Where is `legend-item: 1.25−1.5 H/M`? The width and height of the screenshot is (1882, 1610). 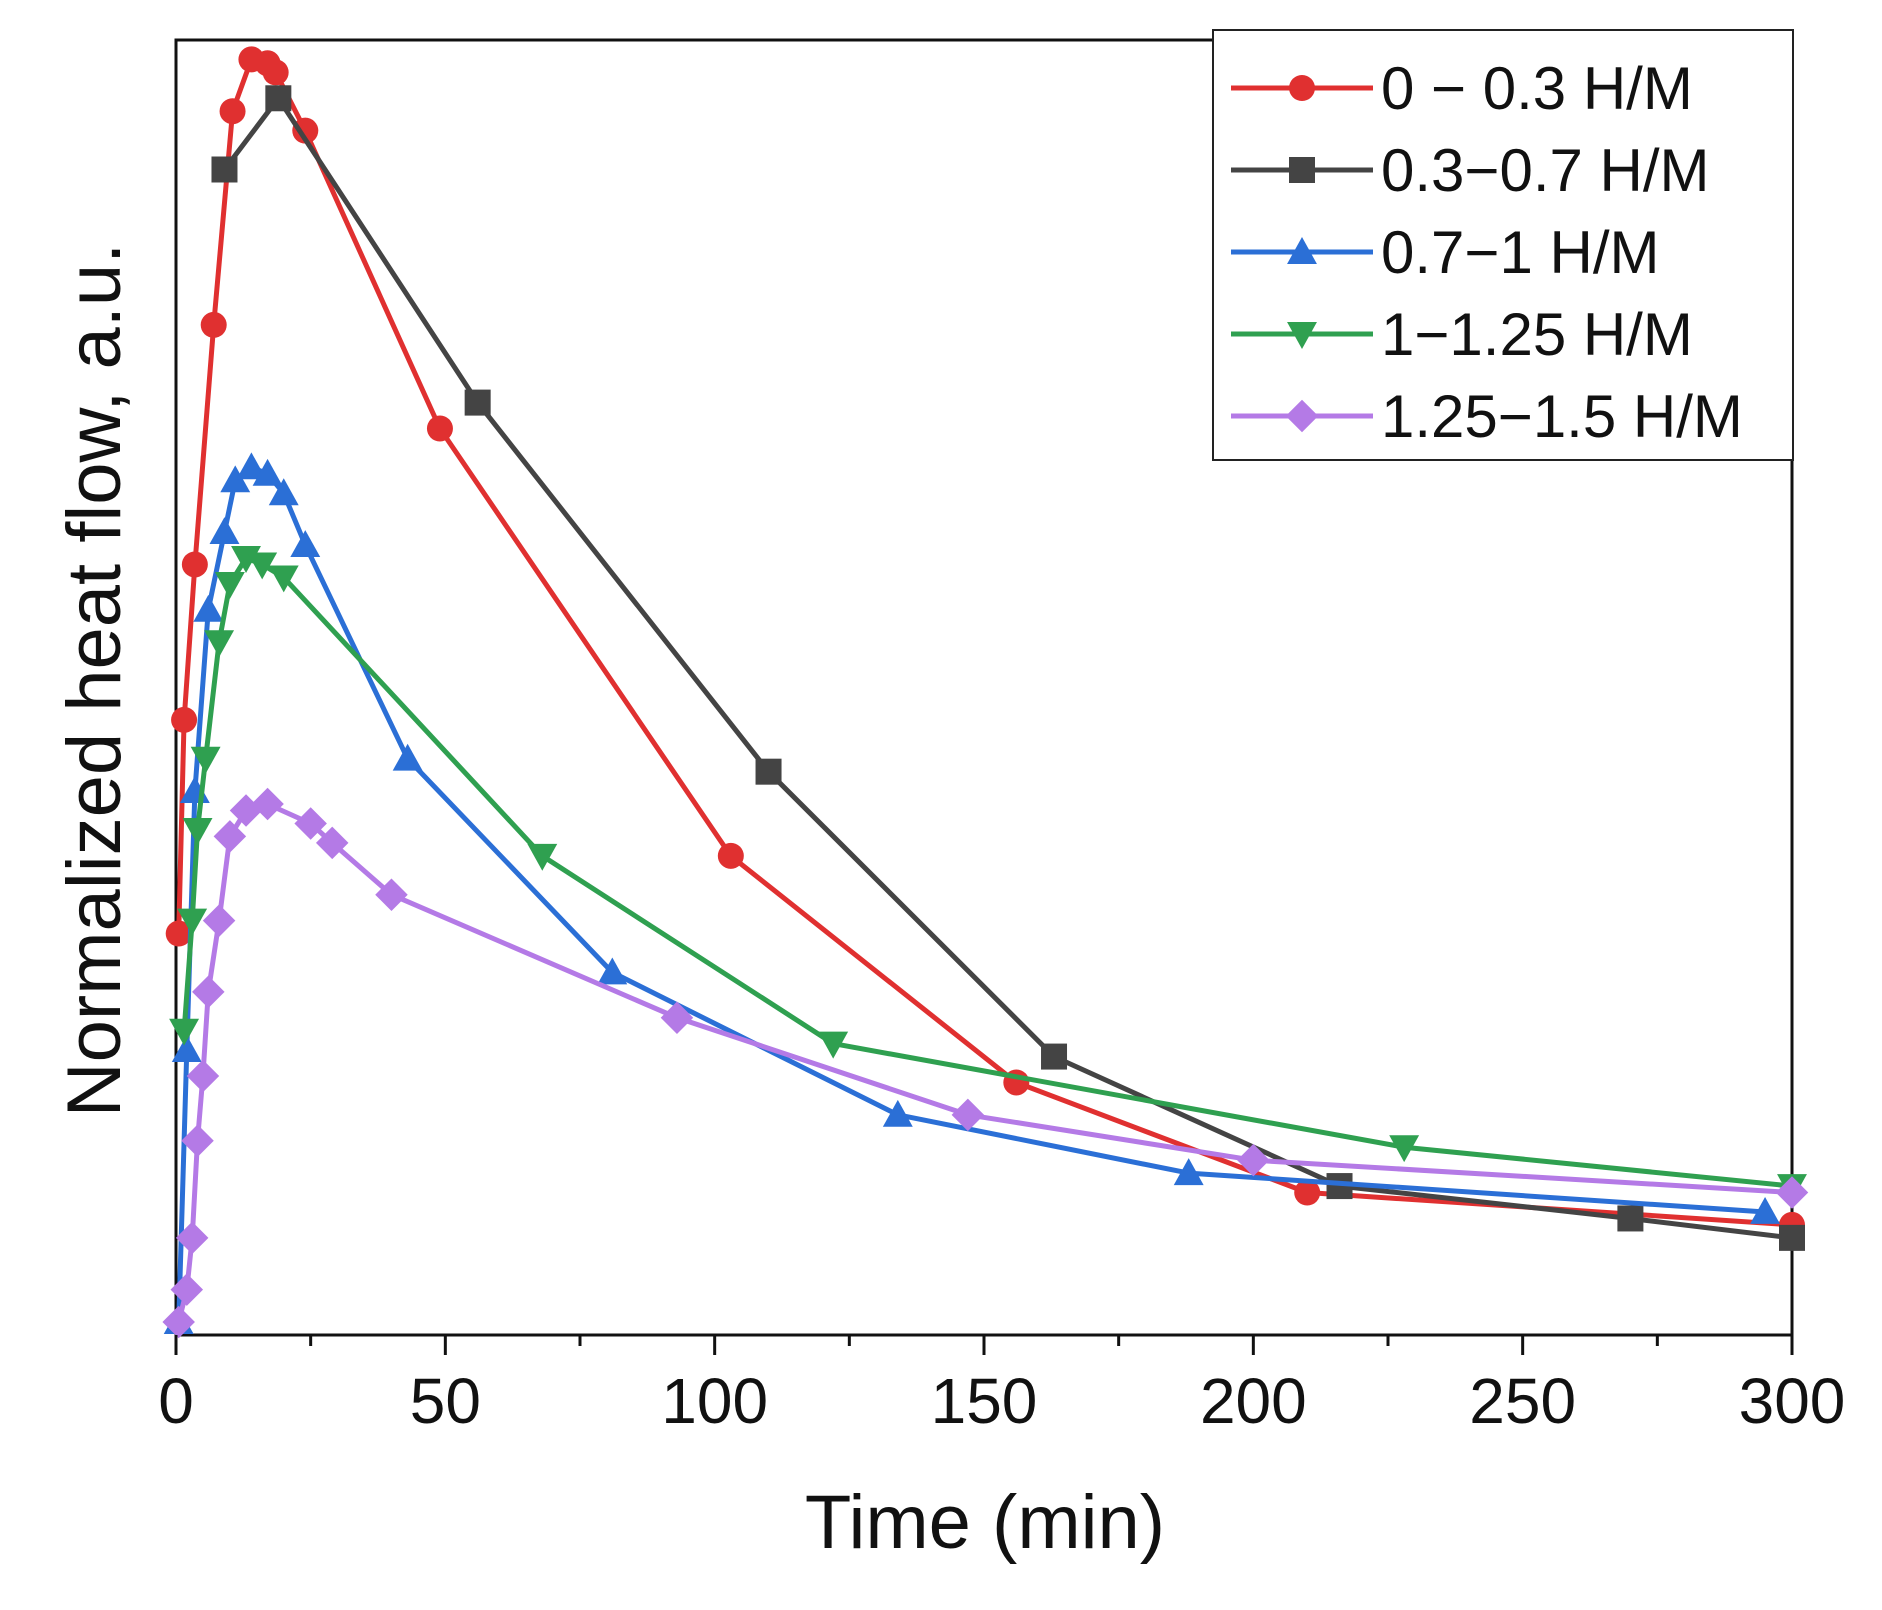
legend-item: 1.25−1.5 H/M is located at coordinates (1487, 416).